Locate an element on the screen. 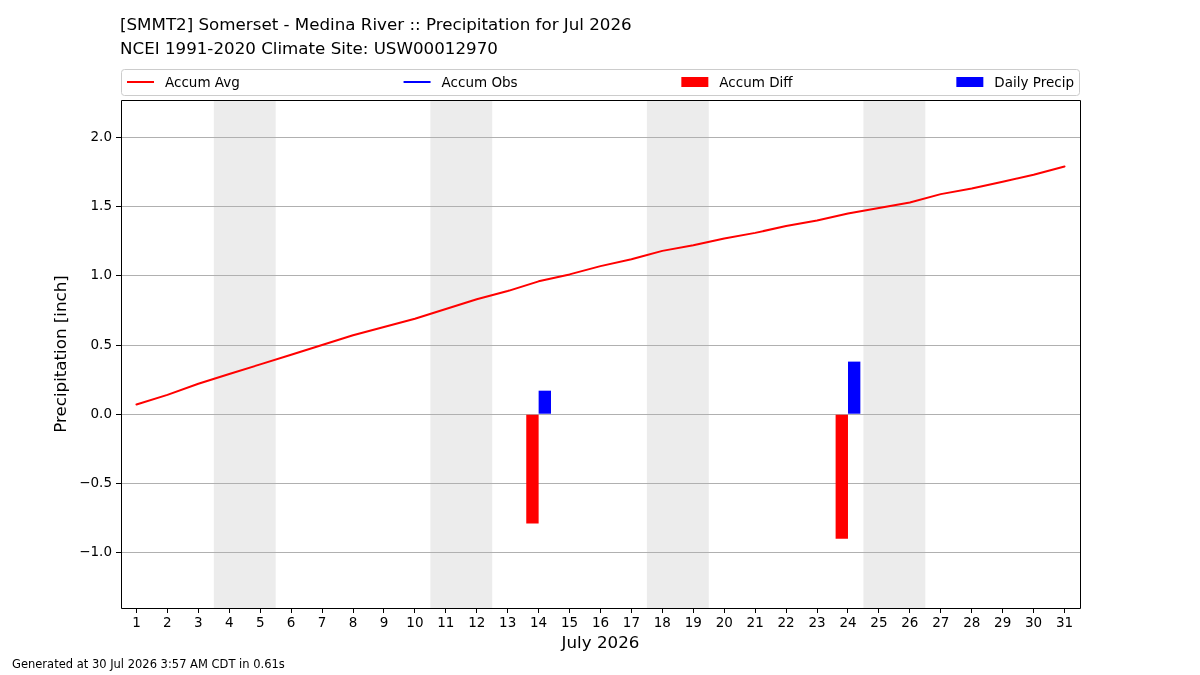 This screenshot has height=675, width=1200. x-tick-label: 1 is located at coordinates (136, 621).